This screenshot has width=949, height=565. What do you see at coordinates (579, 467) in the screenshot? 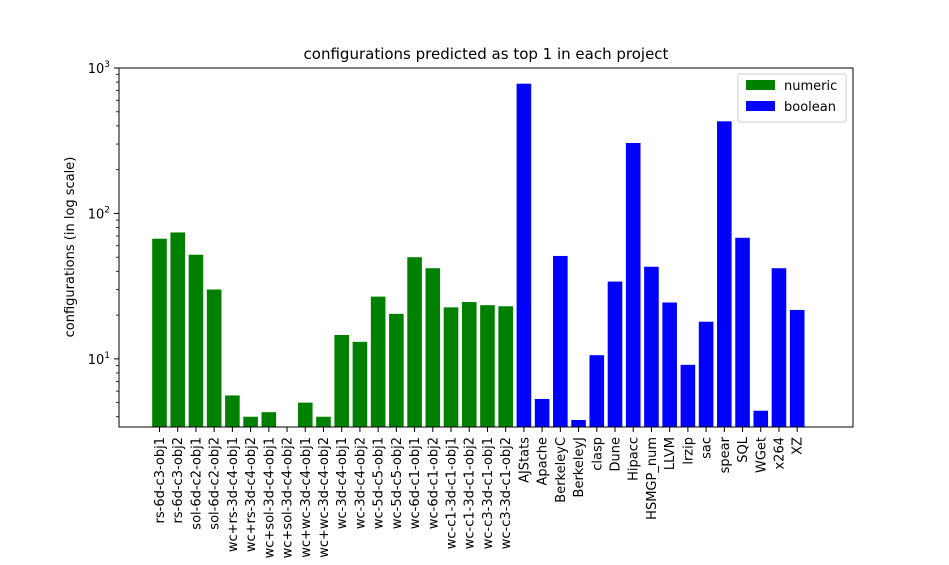
I see `x-tick-label: BerkeleyJ` at bounding box center [579, 467].